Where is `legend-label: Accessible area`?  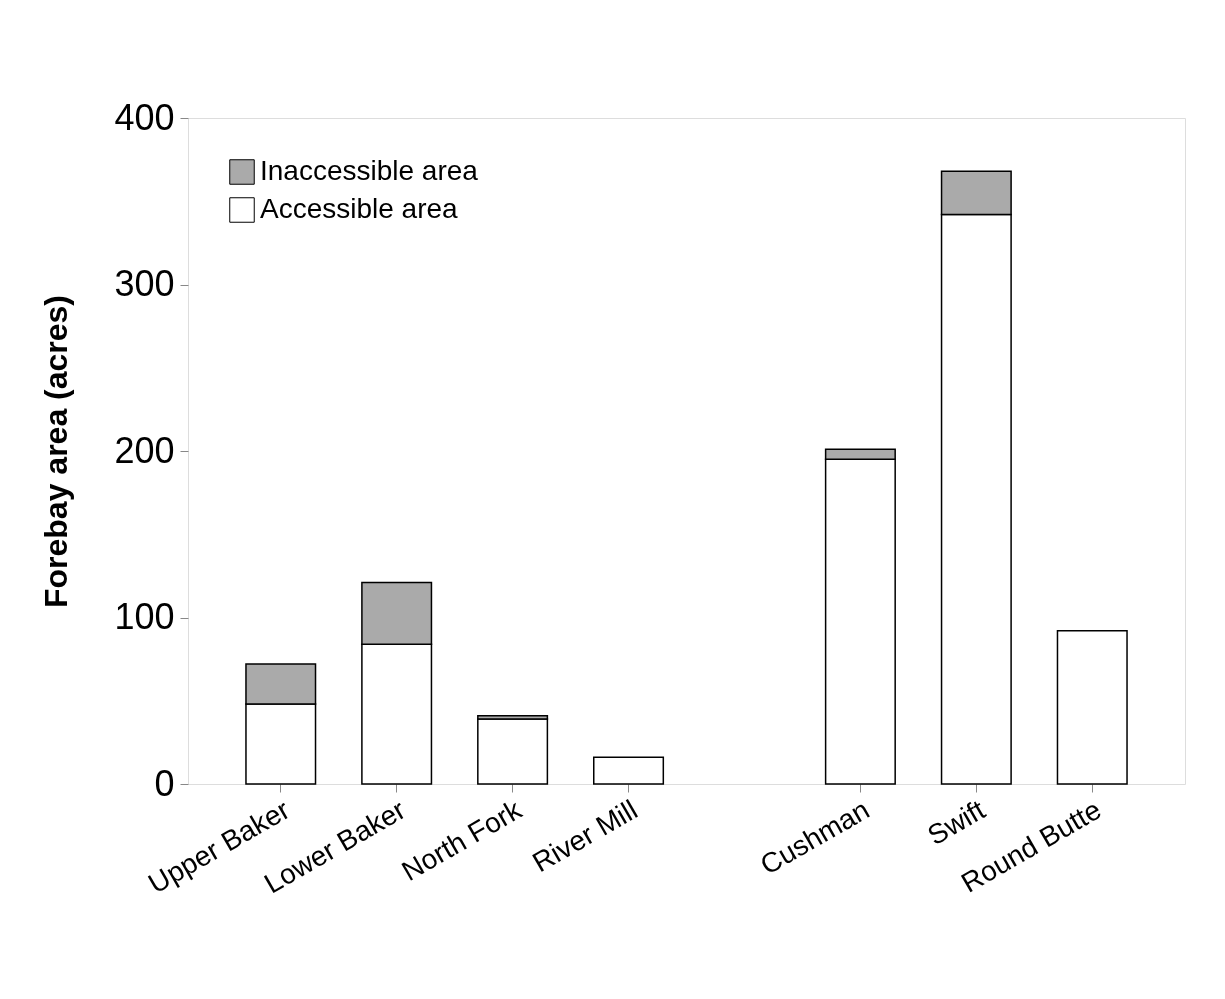 legend-label: Accessible area is located at coordinates (359, 208).